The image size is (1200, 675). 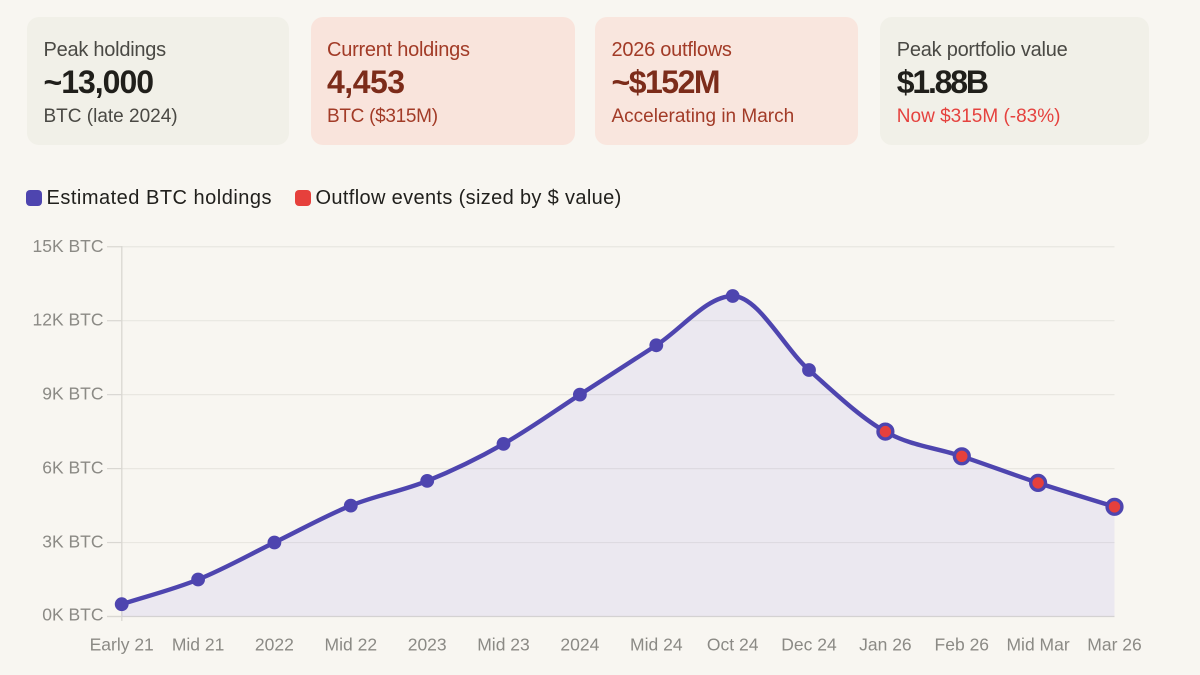 I want to click on svg-text: Mid 22, so click(x=351, y=645).